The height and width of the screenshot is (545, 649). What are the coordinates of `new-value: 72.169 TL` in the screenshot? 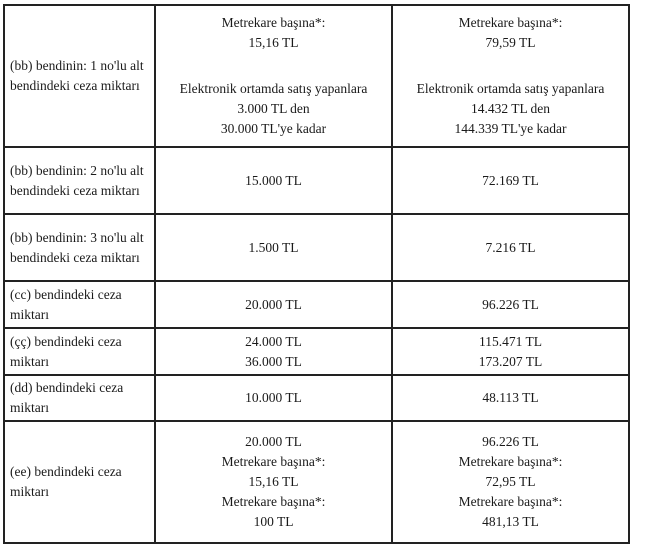 It's located at (510, 180).